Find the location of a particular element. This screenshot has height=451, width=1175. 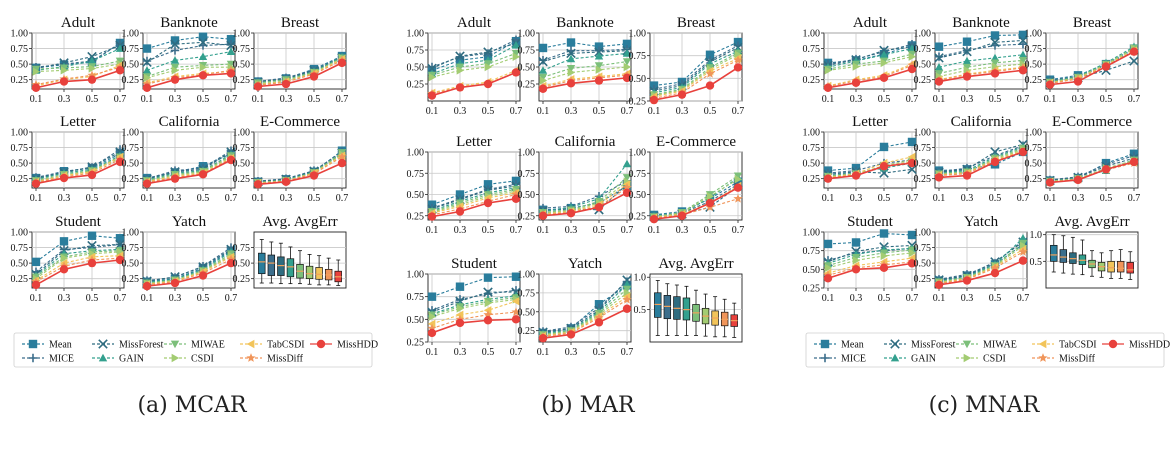

legend-label-miwae: MIWAE is located at coordinates (208, 345).